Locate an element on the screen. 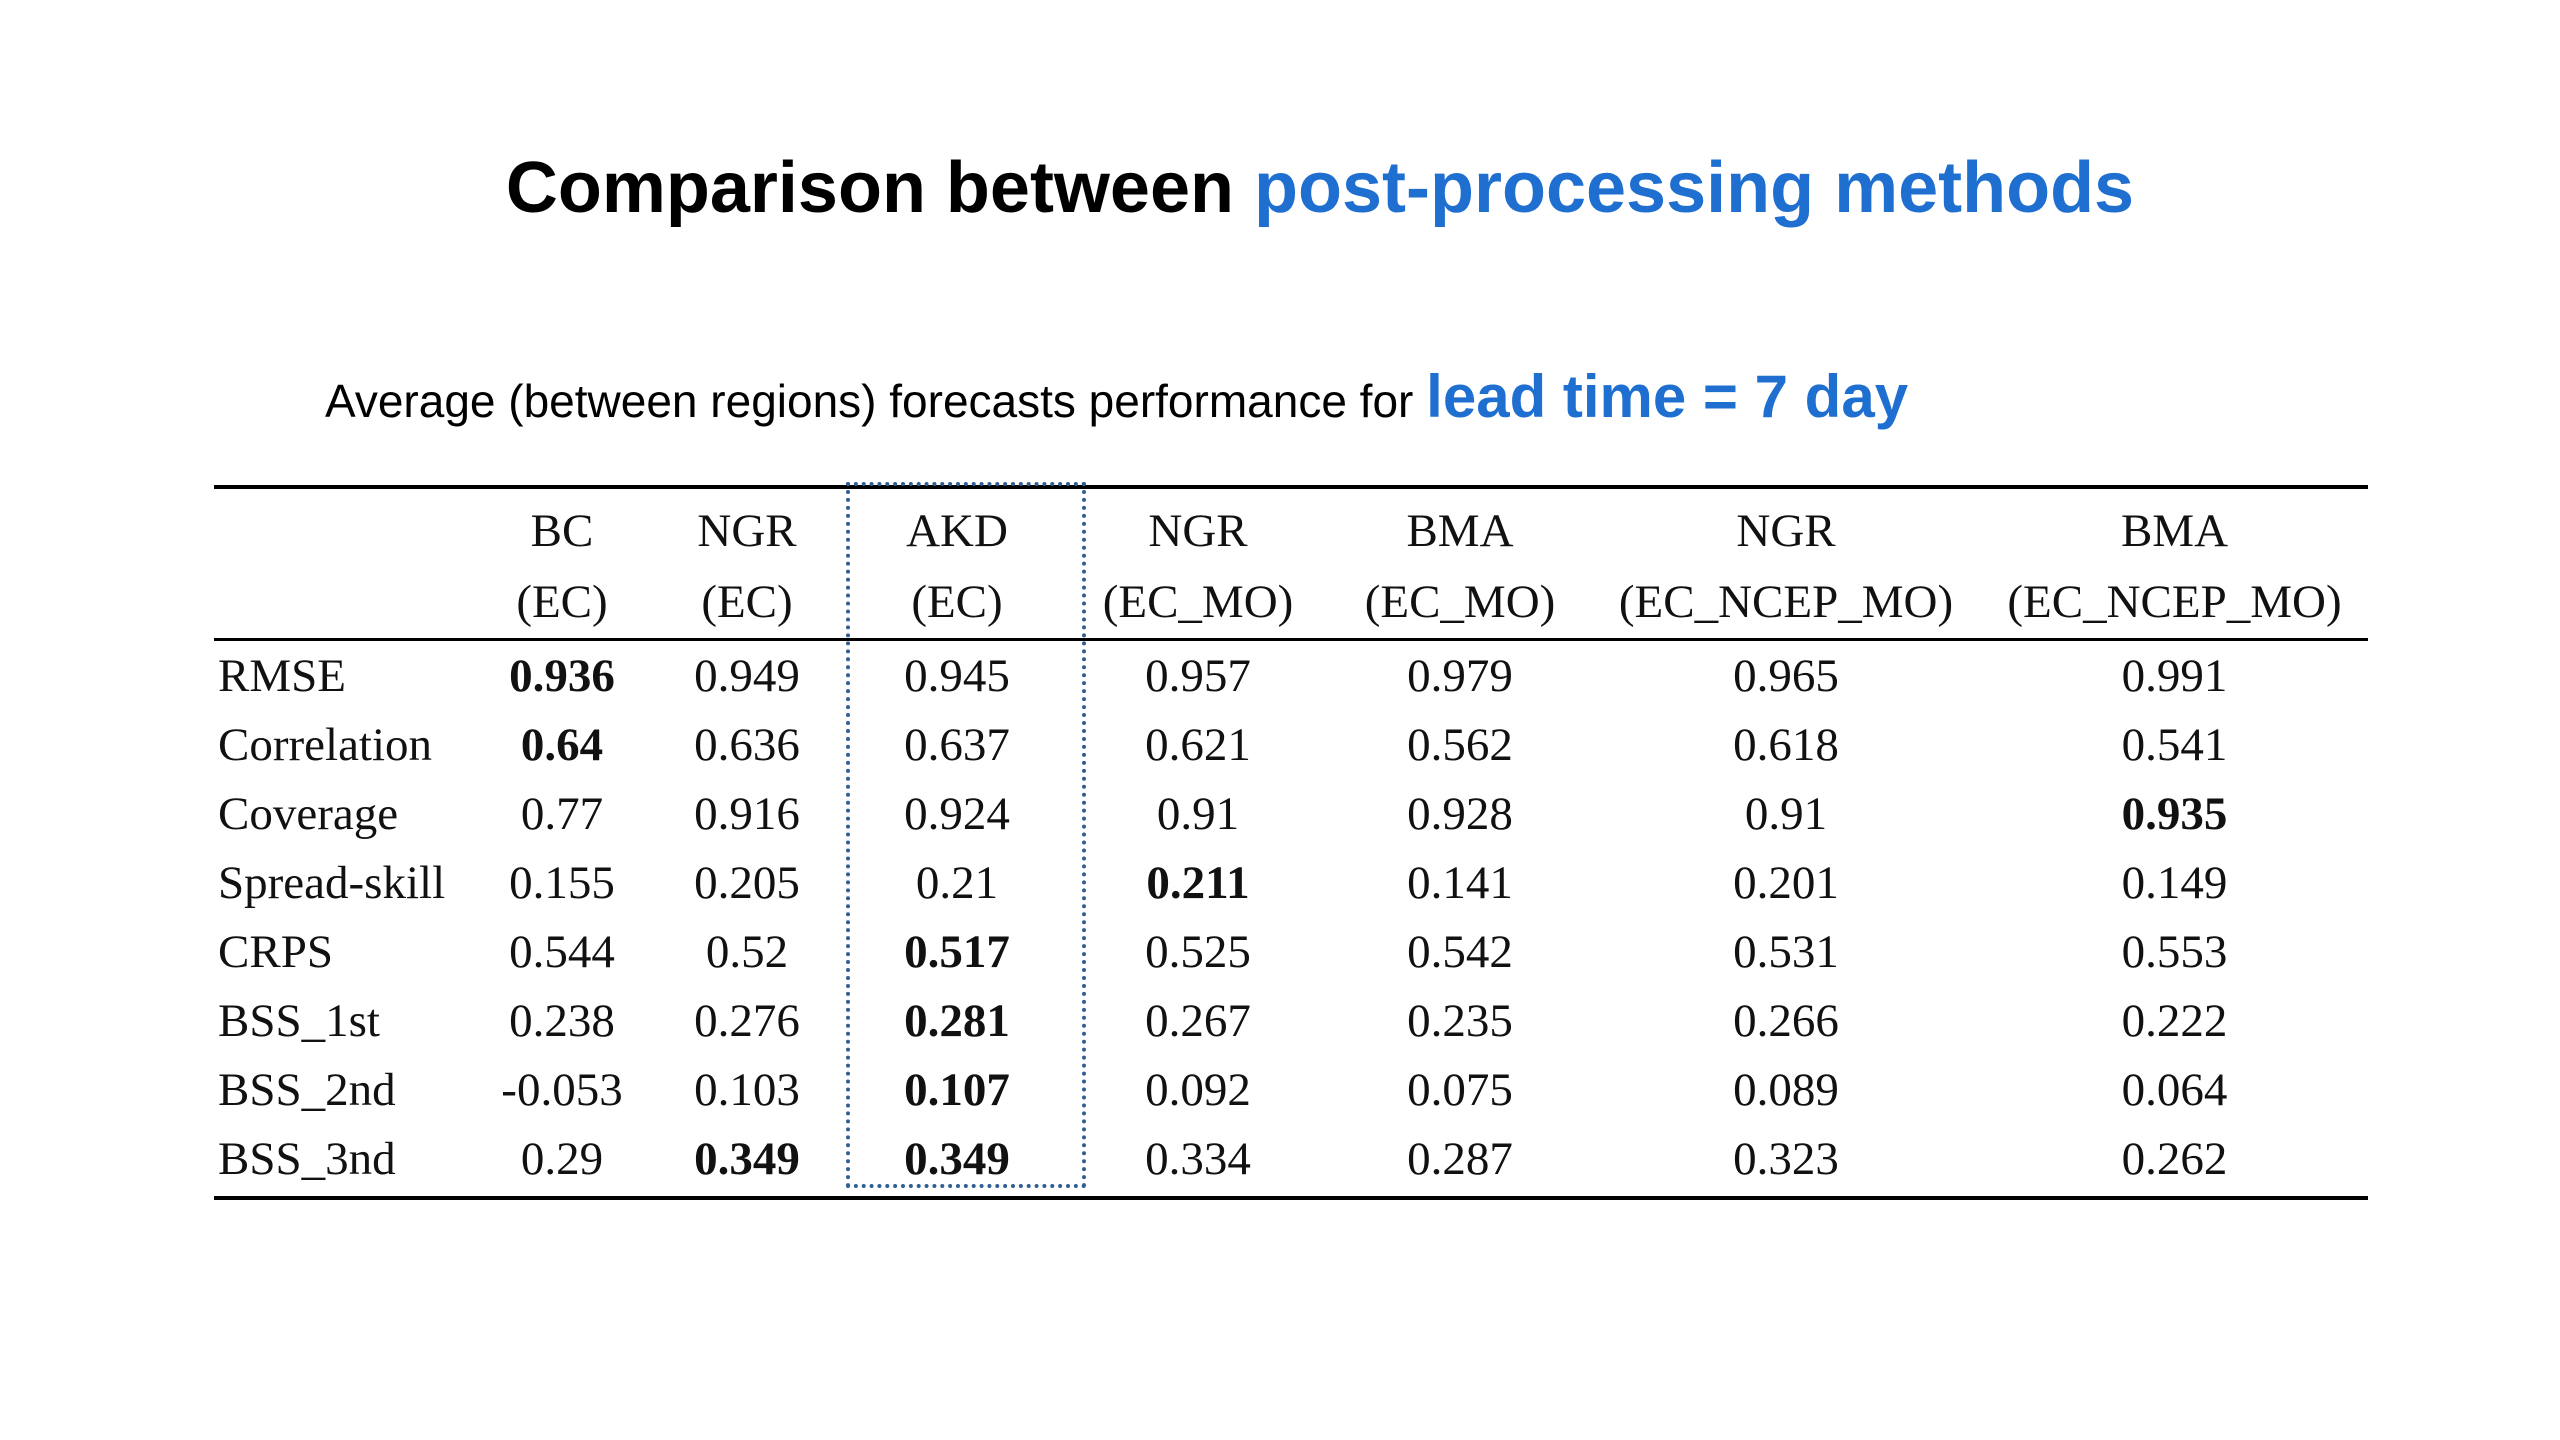 Image resolution: width=2560 pixels, height=1440 pixels. table-cell: 0.542 is located at coordinates (1460, 951).